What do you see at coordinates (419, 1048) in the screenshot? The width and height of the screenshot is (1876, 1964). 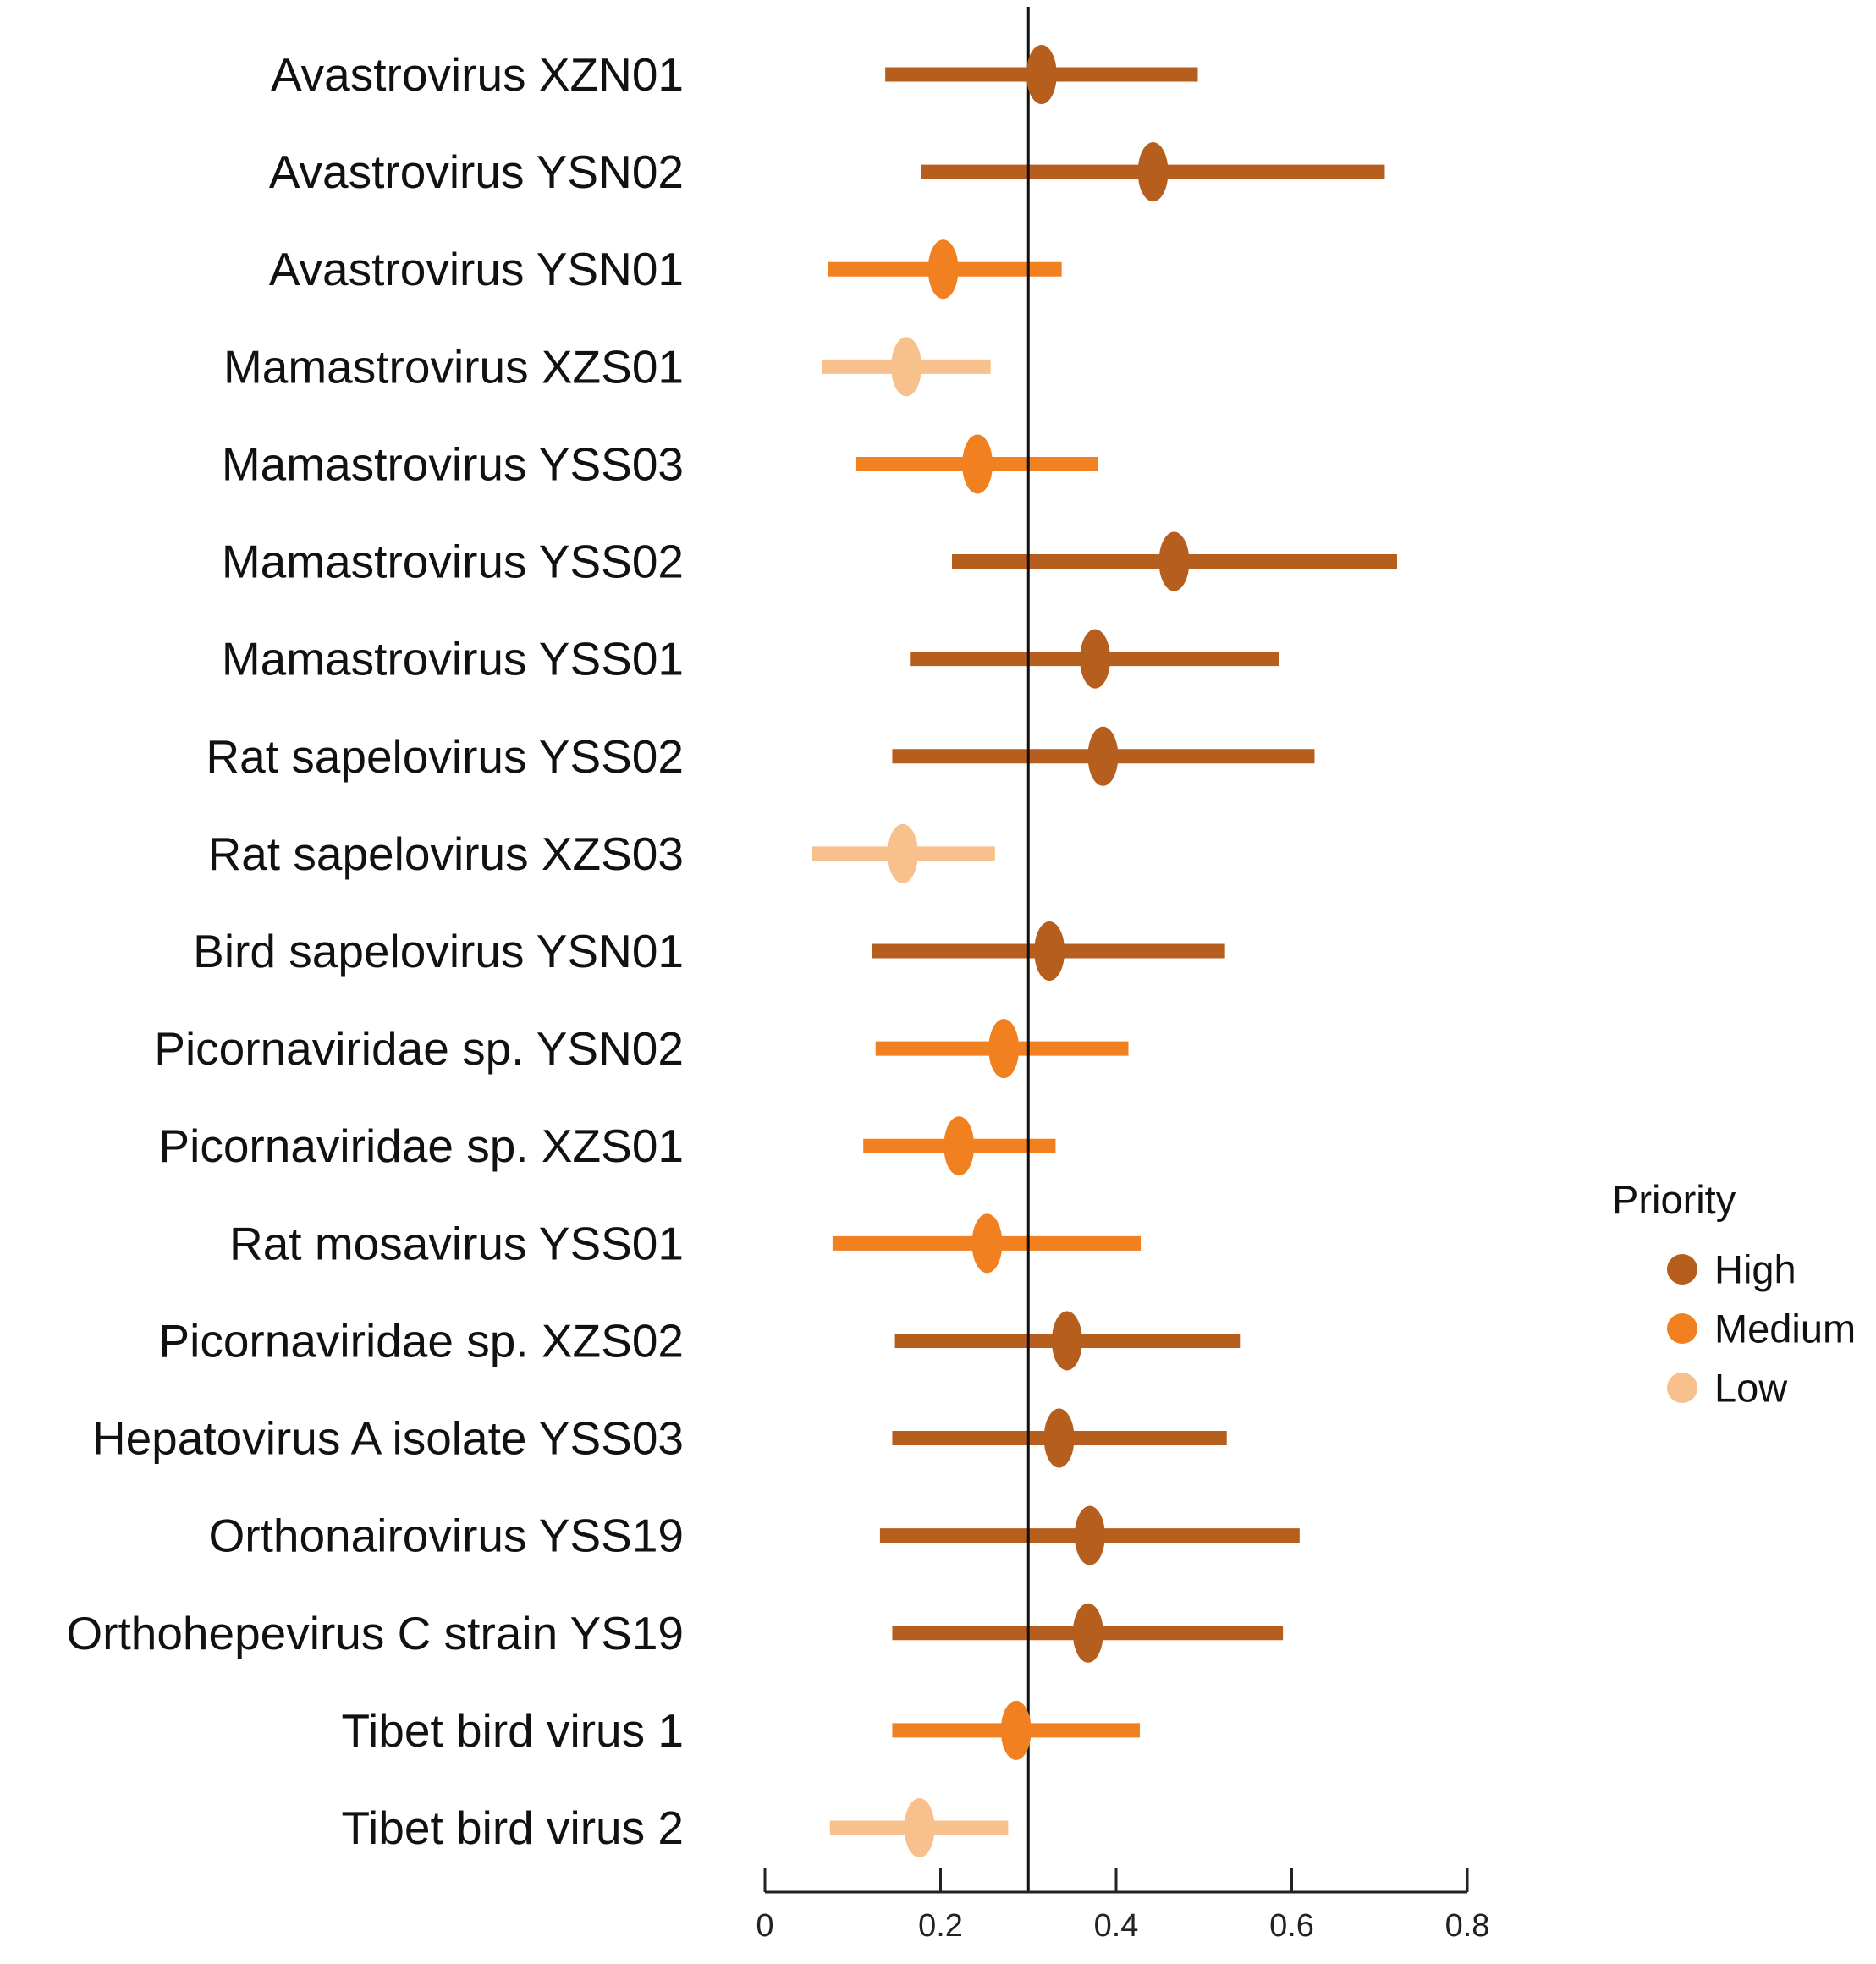 I see `row-label: Picornaviridae sp. YSN02` at bounding box center [419, 1048].